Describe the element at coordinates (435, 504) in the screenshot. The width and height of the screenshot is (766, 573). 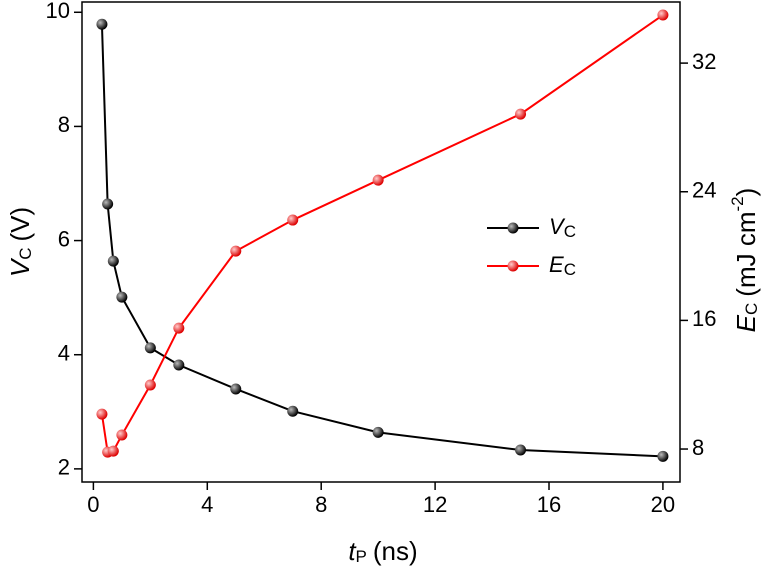
I see `x-tick-label: 12` at that location.